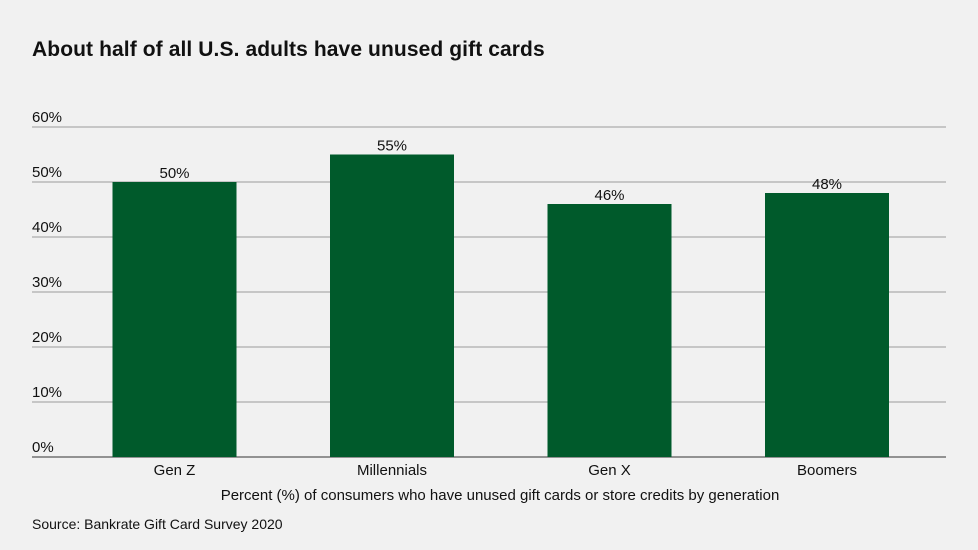 The width and height of the screenshot is (978, 550). Describe the element at coordinates (47, 117) in the screenshot. I see `y-tick-label: 60%` at that location.